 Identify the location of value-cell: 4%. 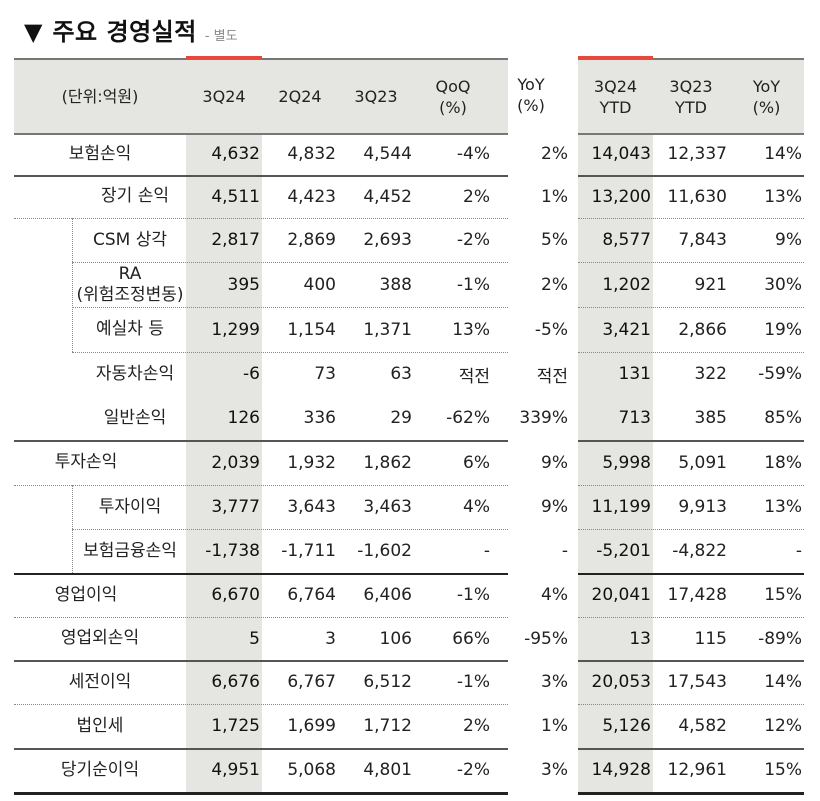
(554, 595).